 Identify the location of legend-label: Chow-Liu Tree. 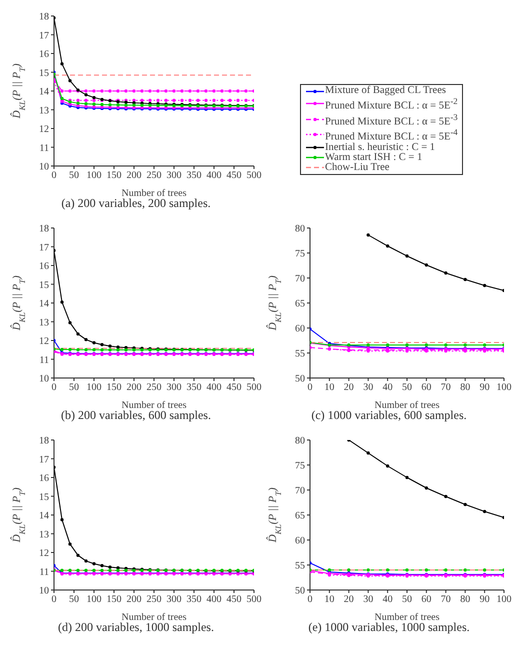
(357, 167).